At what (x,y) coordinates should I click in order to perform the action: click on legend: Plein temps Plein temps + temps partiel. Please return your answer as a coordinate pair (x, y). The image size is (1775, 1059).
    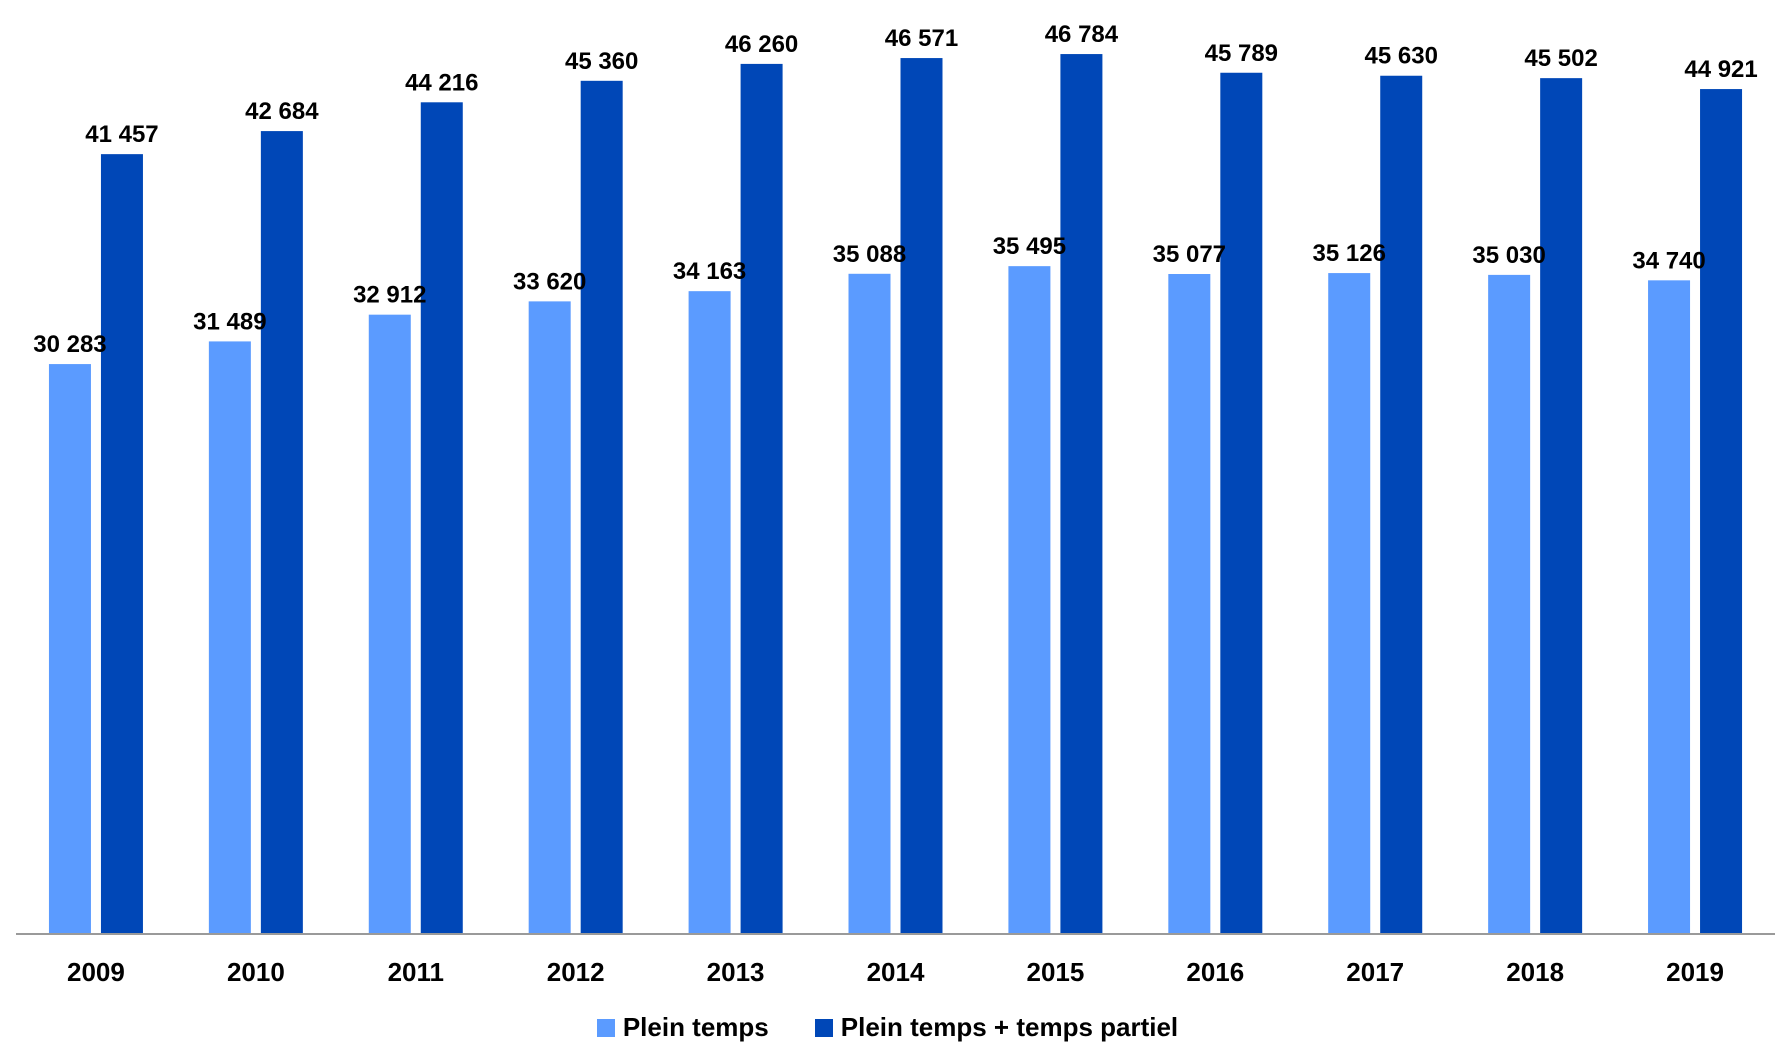
    Looking at the image, I should click on (887, 1027).